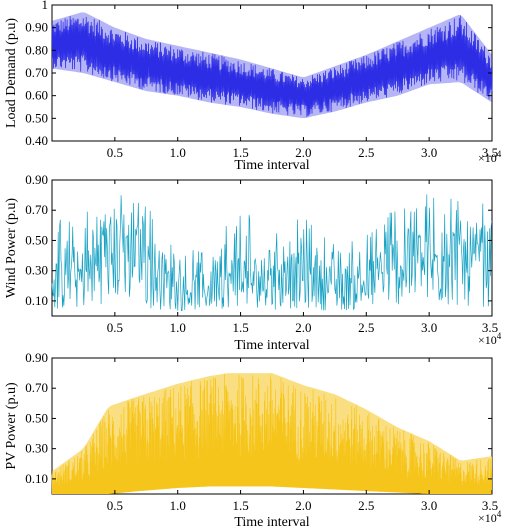 Image resolution: width=512 pixels, height=530 pixels. What do you see at coordinates (36, 49) in the screenshot?
I see `y-tick-label: 0.80` at bounding box center [36, 49].